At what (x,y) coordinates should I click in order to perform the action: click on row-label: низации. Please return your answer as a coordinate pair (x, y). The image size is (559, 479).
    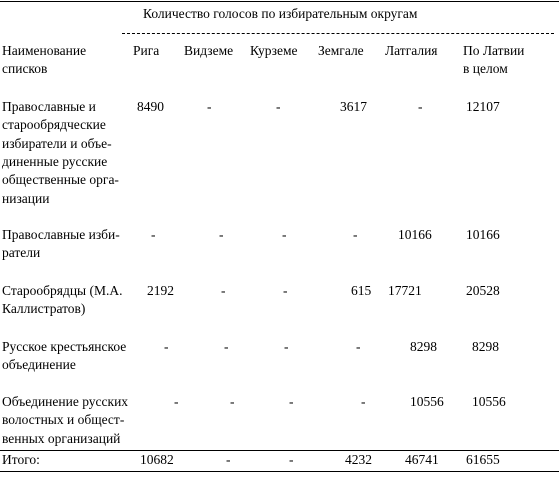
    Looking at the image, I should click on (26, 198).